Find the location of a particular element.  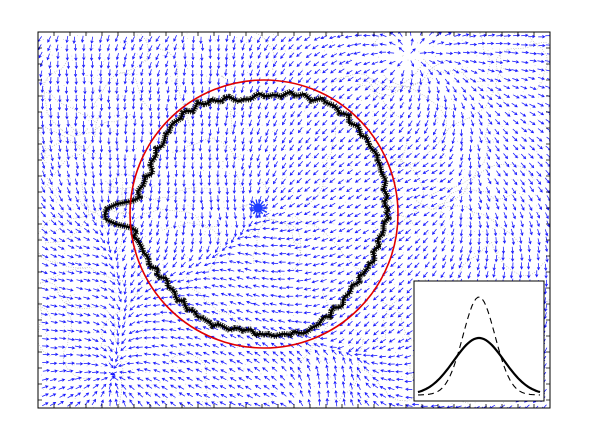

inset-dashed-curve is located at coordinates (479, 346).